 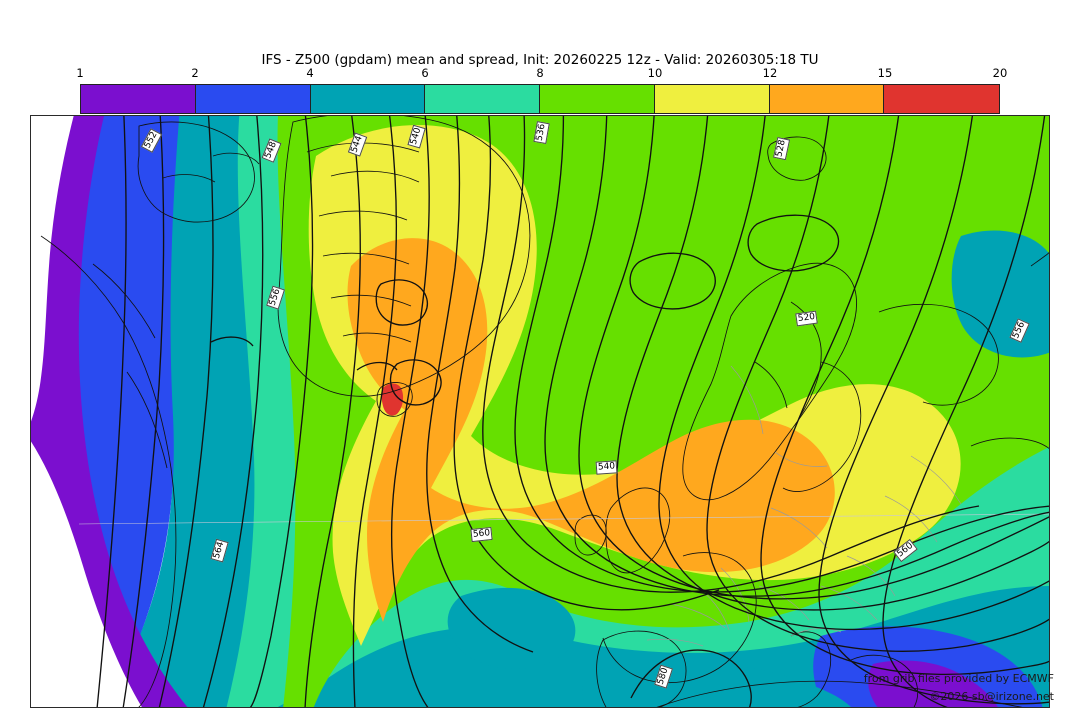 I want to click on colorbar-container: 1 2 4 6 8 10 12 15 20, so click(x=541, y=90).